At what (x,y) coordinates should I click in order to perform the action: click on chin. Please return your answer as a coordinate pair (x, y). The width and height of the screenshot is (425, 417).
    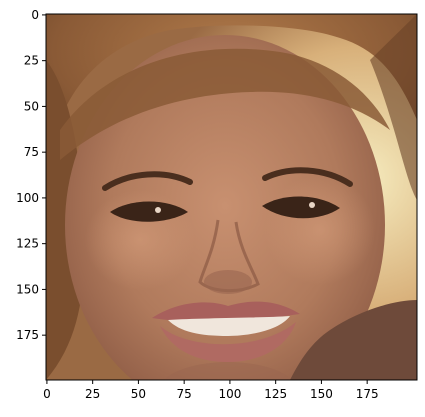
    Looking at the image, I should click on (228, 371).